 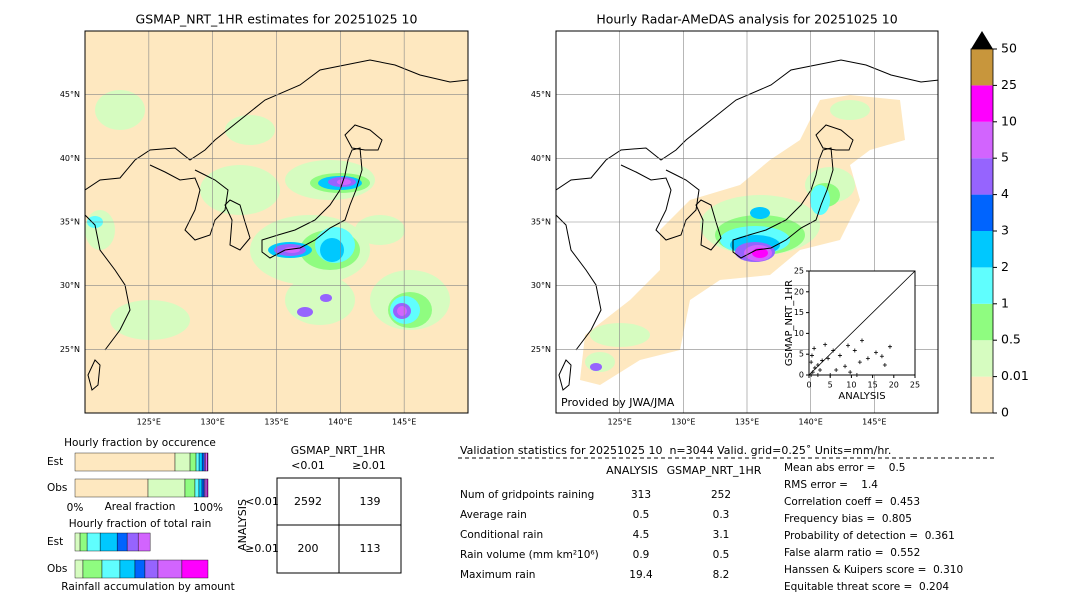 I want to click on x-tick-label: 145°E, so click(x=404, y=422).